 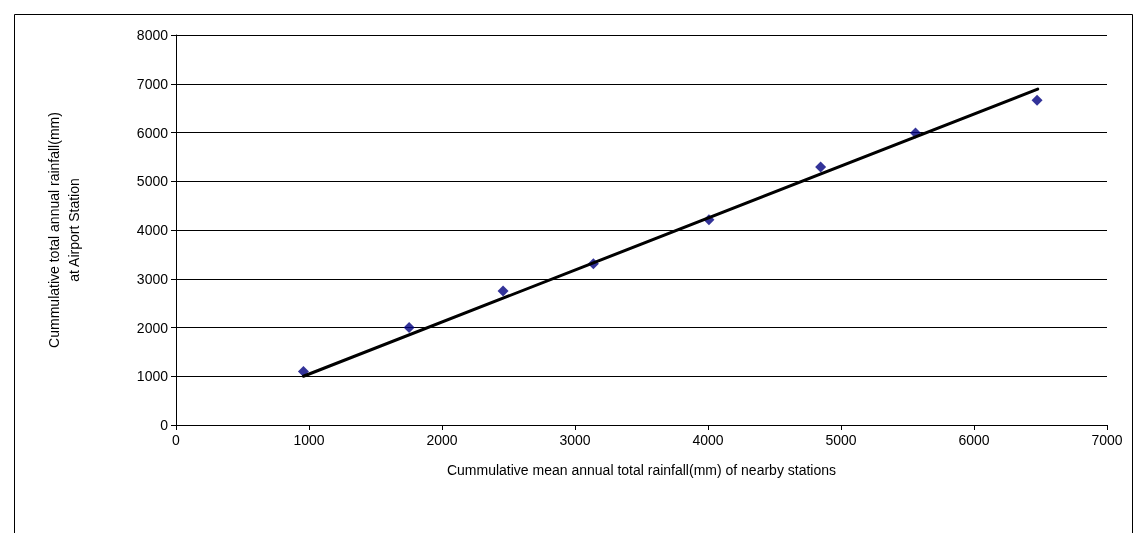 I want to click on x-tick-label: 7000, so click(x=1107, y=440).